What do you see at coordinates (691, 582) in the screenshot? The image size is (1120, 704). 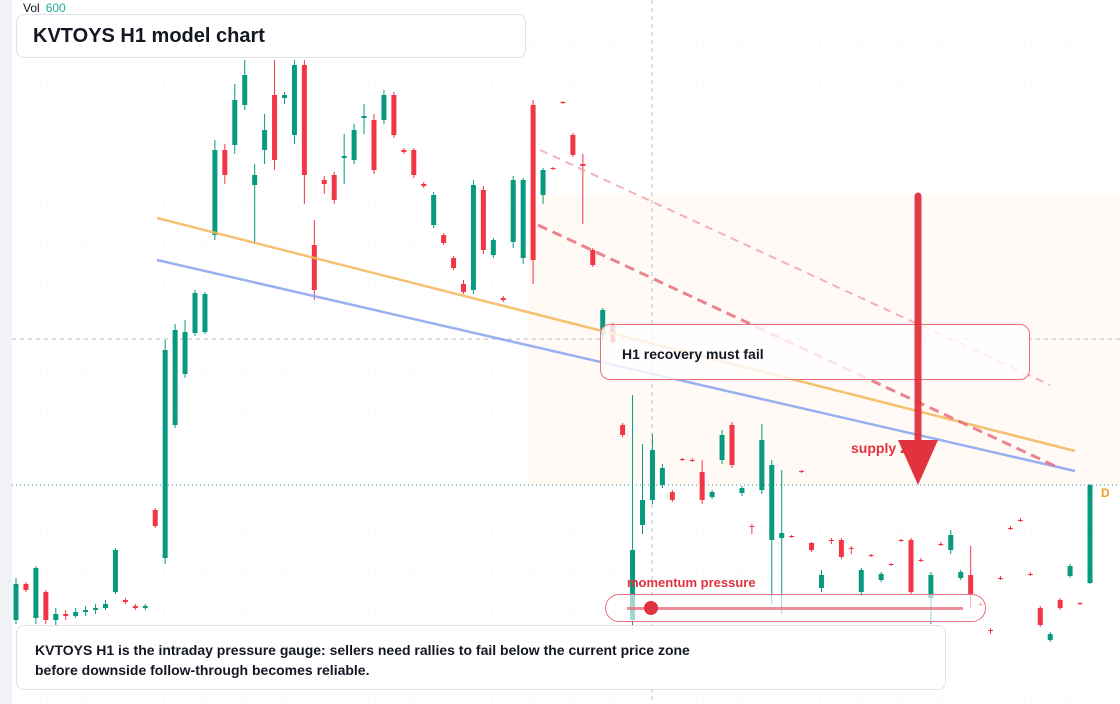 I see `gauge-label: momentum pressure` at bounding box center [691, 582].